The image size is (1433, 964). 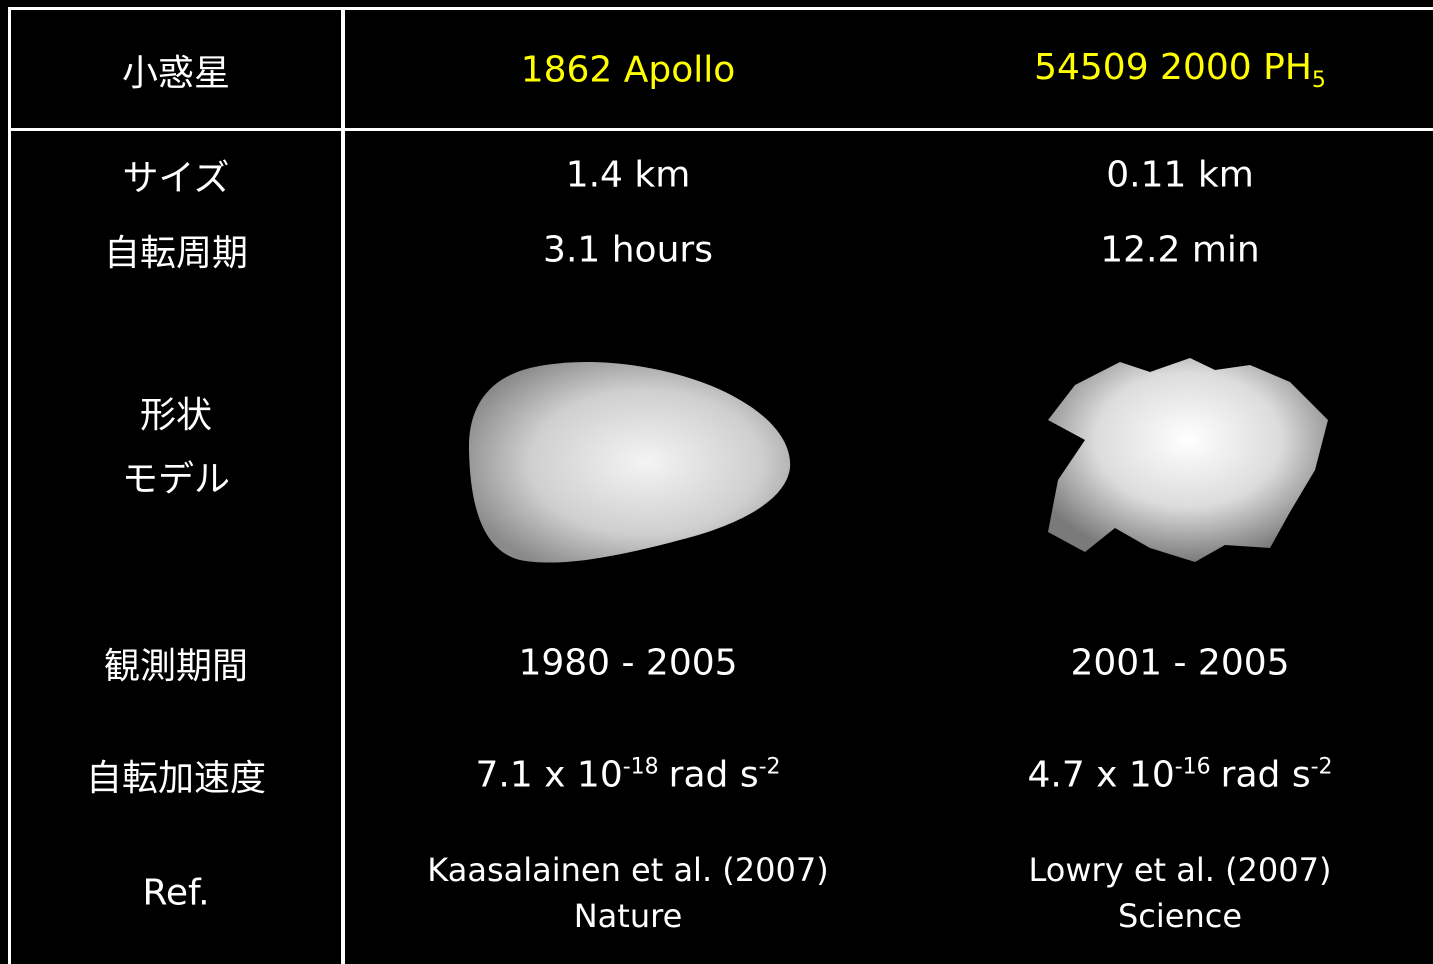 What do you see at coordinates (640, 767) in the screenshot?
I see `exponent: -18` at bounding box center [640, 767].